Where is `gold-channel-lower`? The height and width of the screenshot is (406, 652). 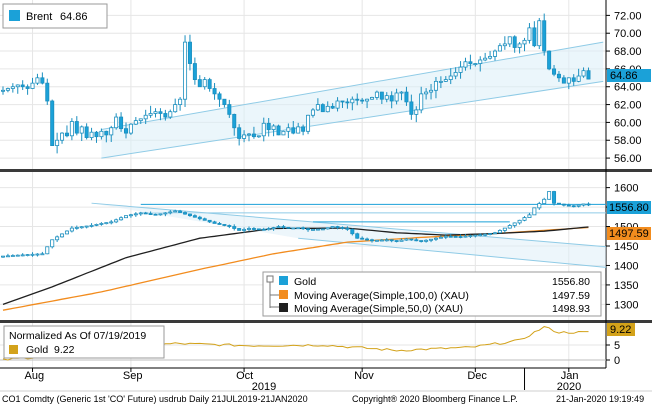
gold-channel-lower is located at coordinates (452, 252).